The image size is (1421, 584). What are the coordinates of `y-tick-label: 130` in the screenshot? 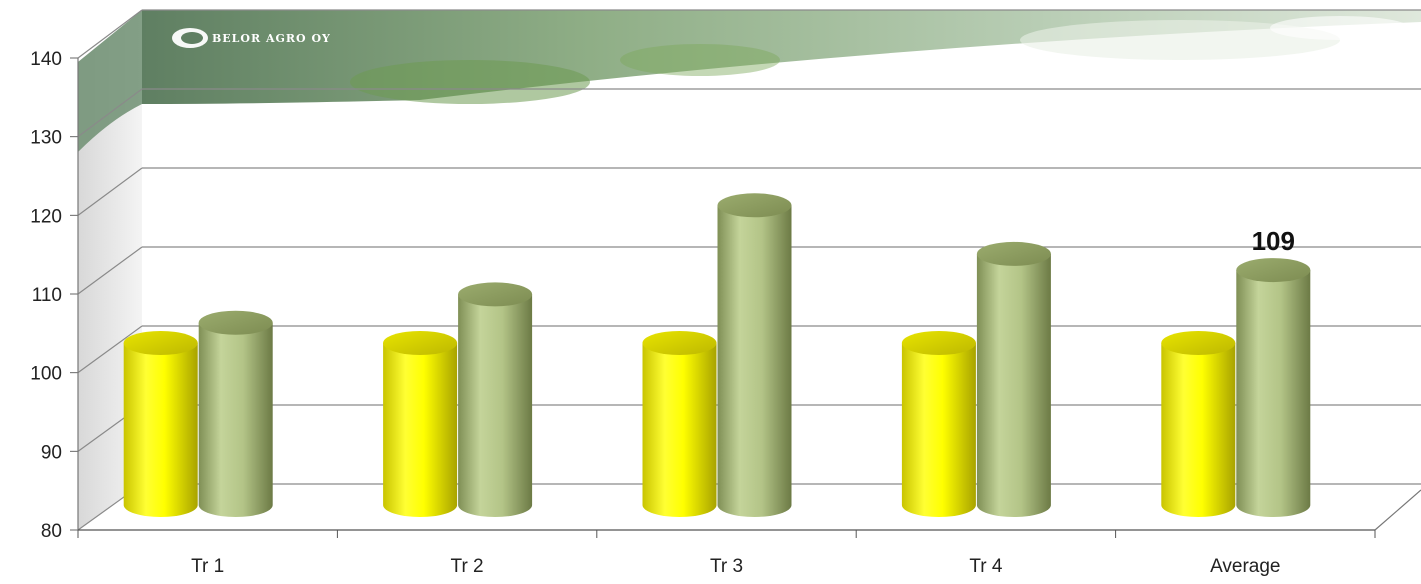 It's located at (46, 138).